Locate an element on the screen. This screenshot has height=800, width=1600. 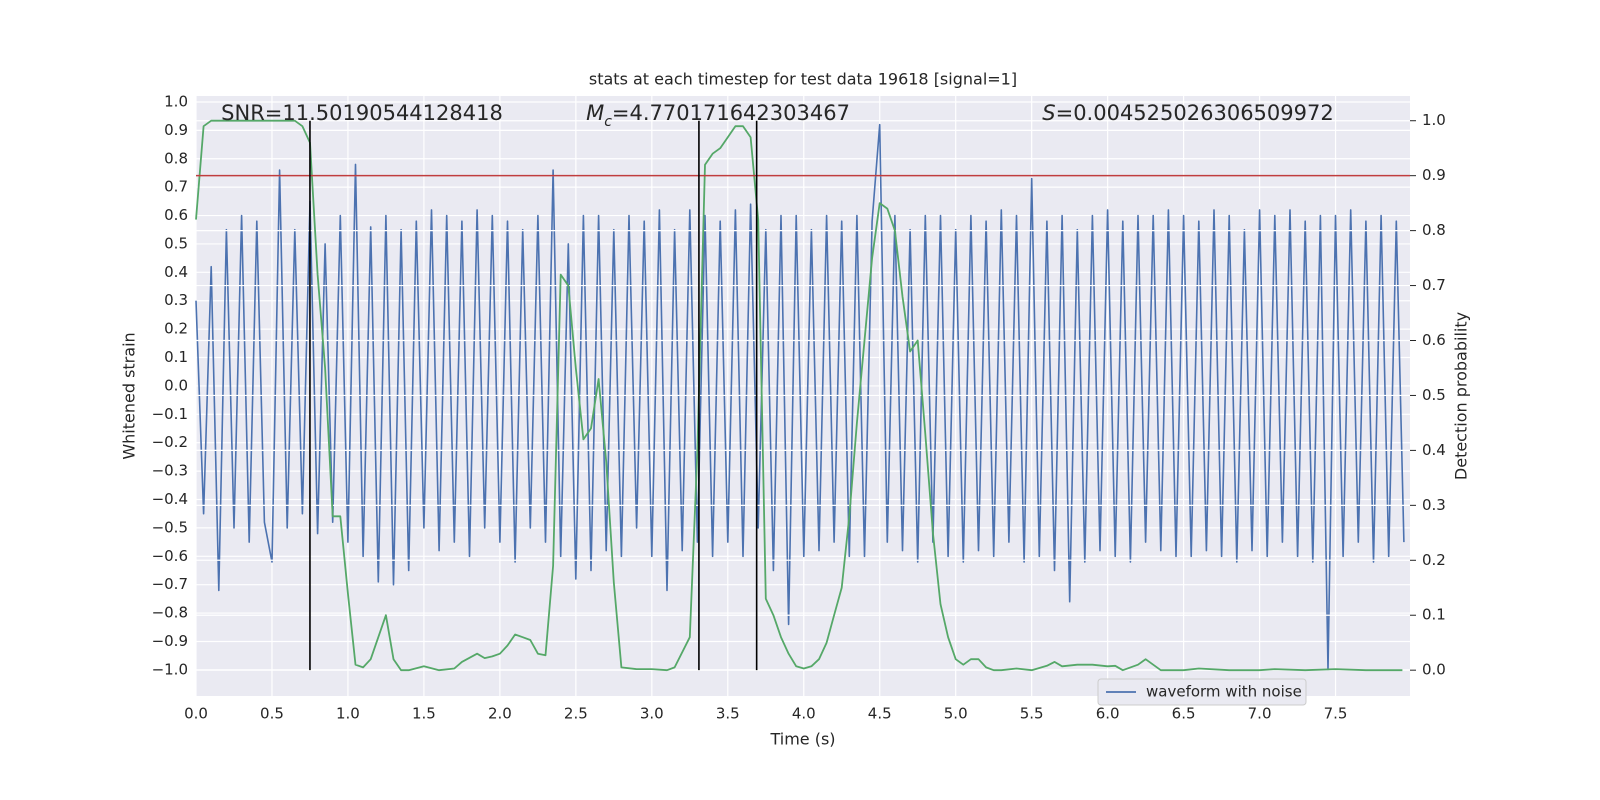
y-tick-label: −0.7 is located at coordinates (170, 584).